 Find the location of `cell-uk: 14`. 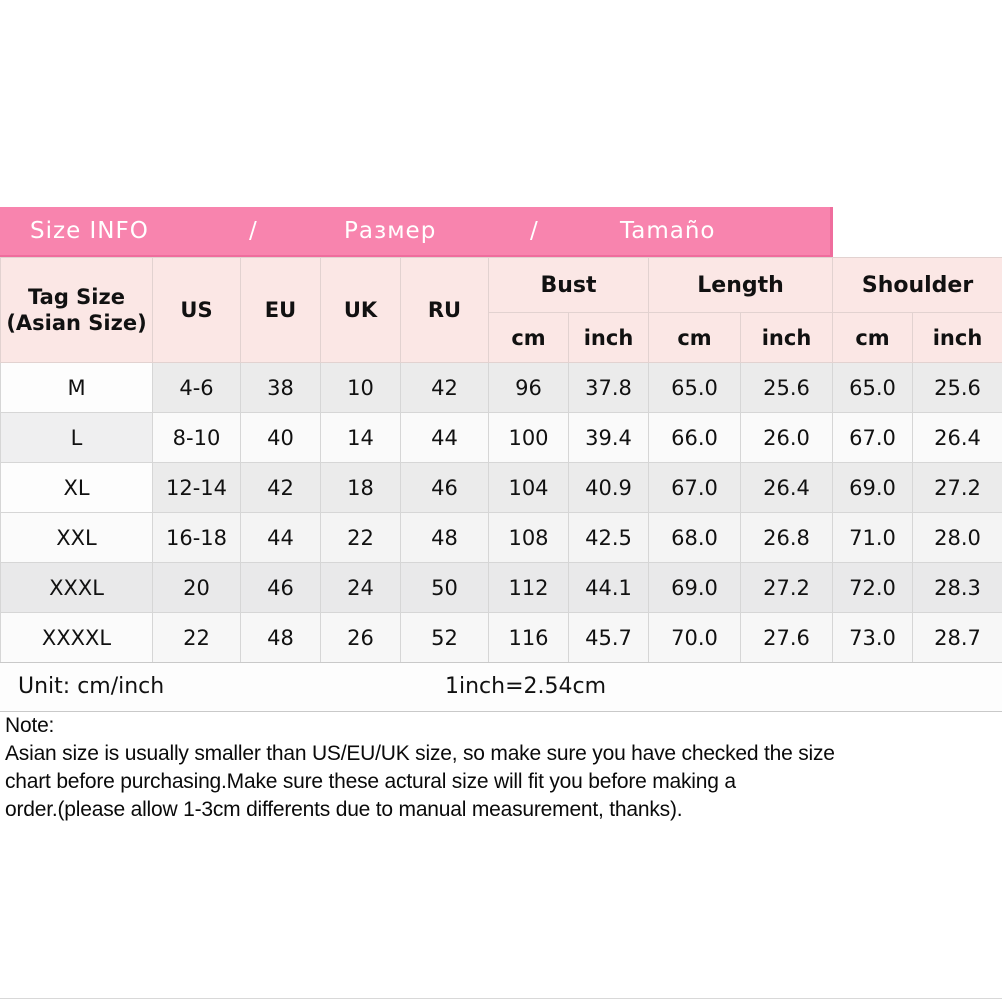

cell-uk: 14 is located at coordinates (360, 437).